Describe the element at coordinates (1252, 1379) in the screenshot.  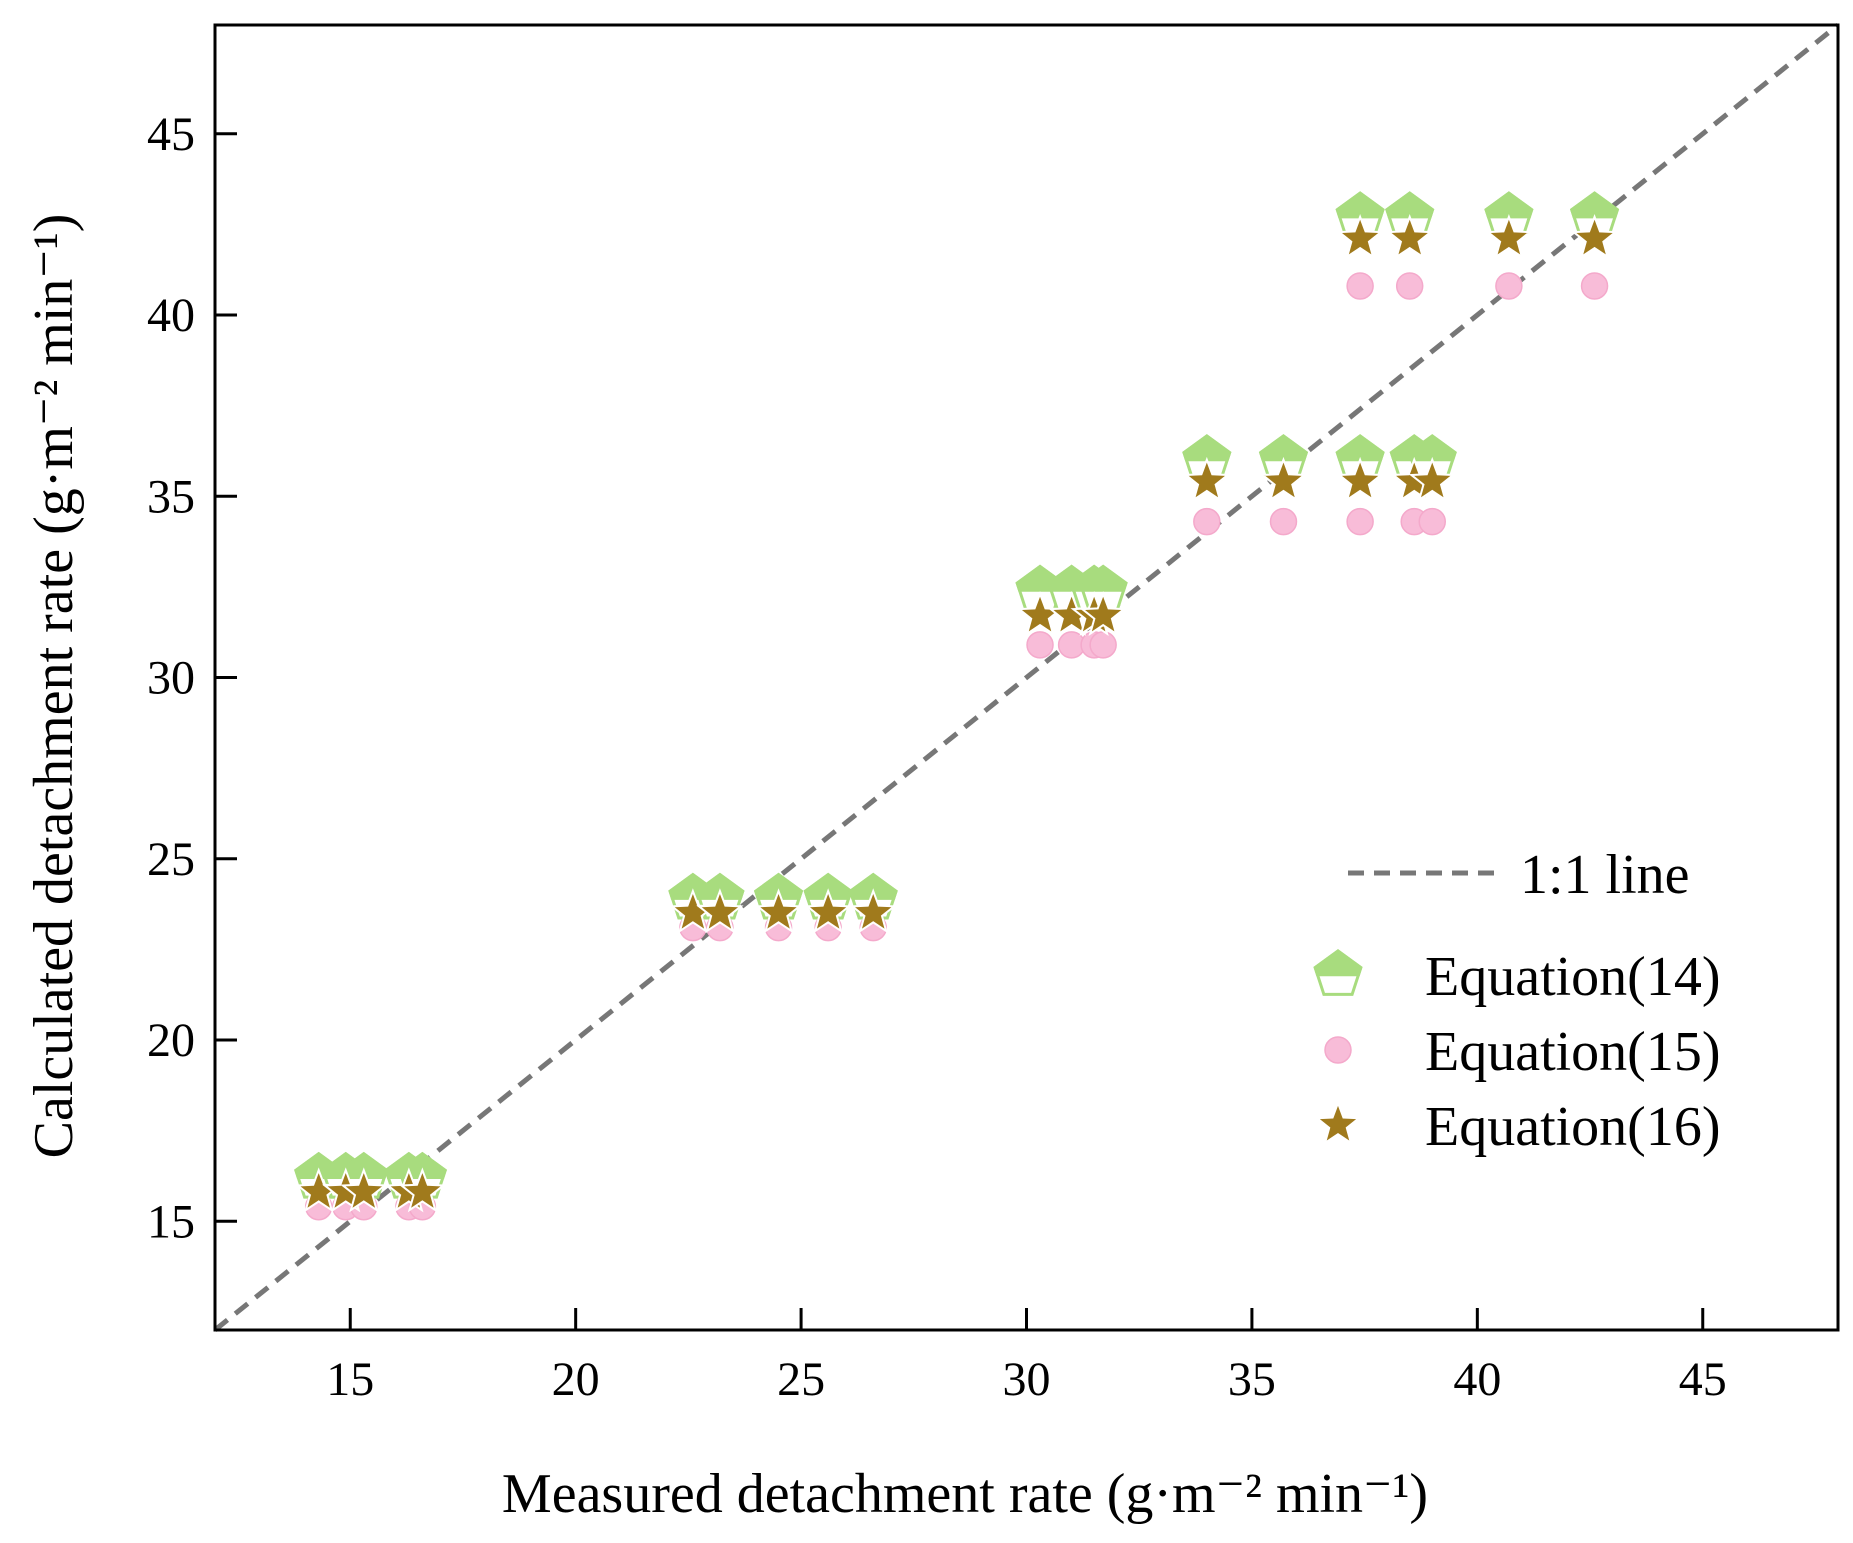
I see `x-tick-label: 35` at that location.